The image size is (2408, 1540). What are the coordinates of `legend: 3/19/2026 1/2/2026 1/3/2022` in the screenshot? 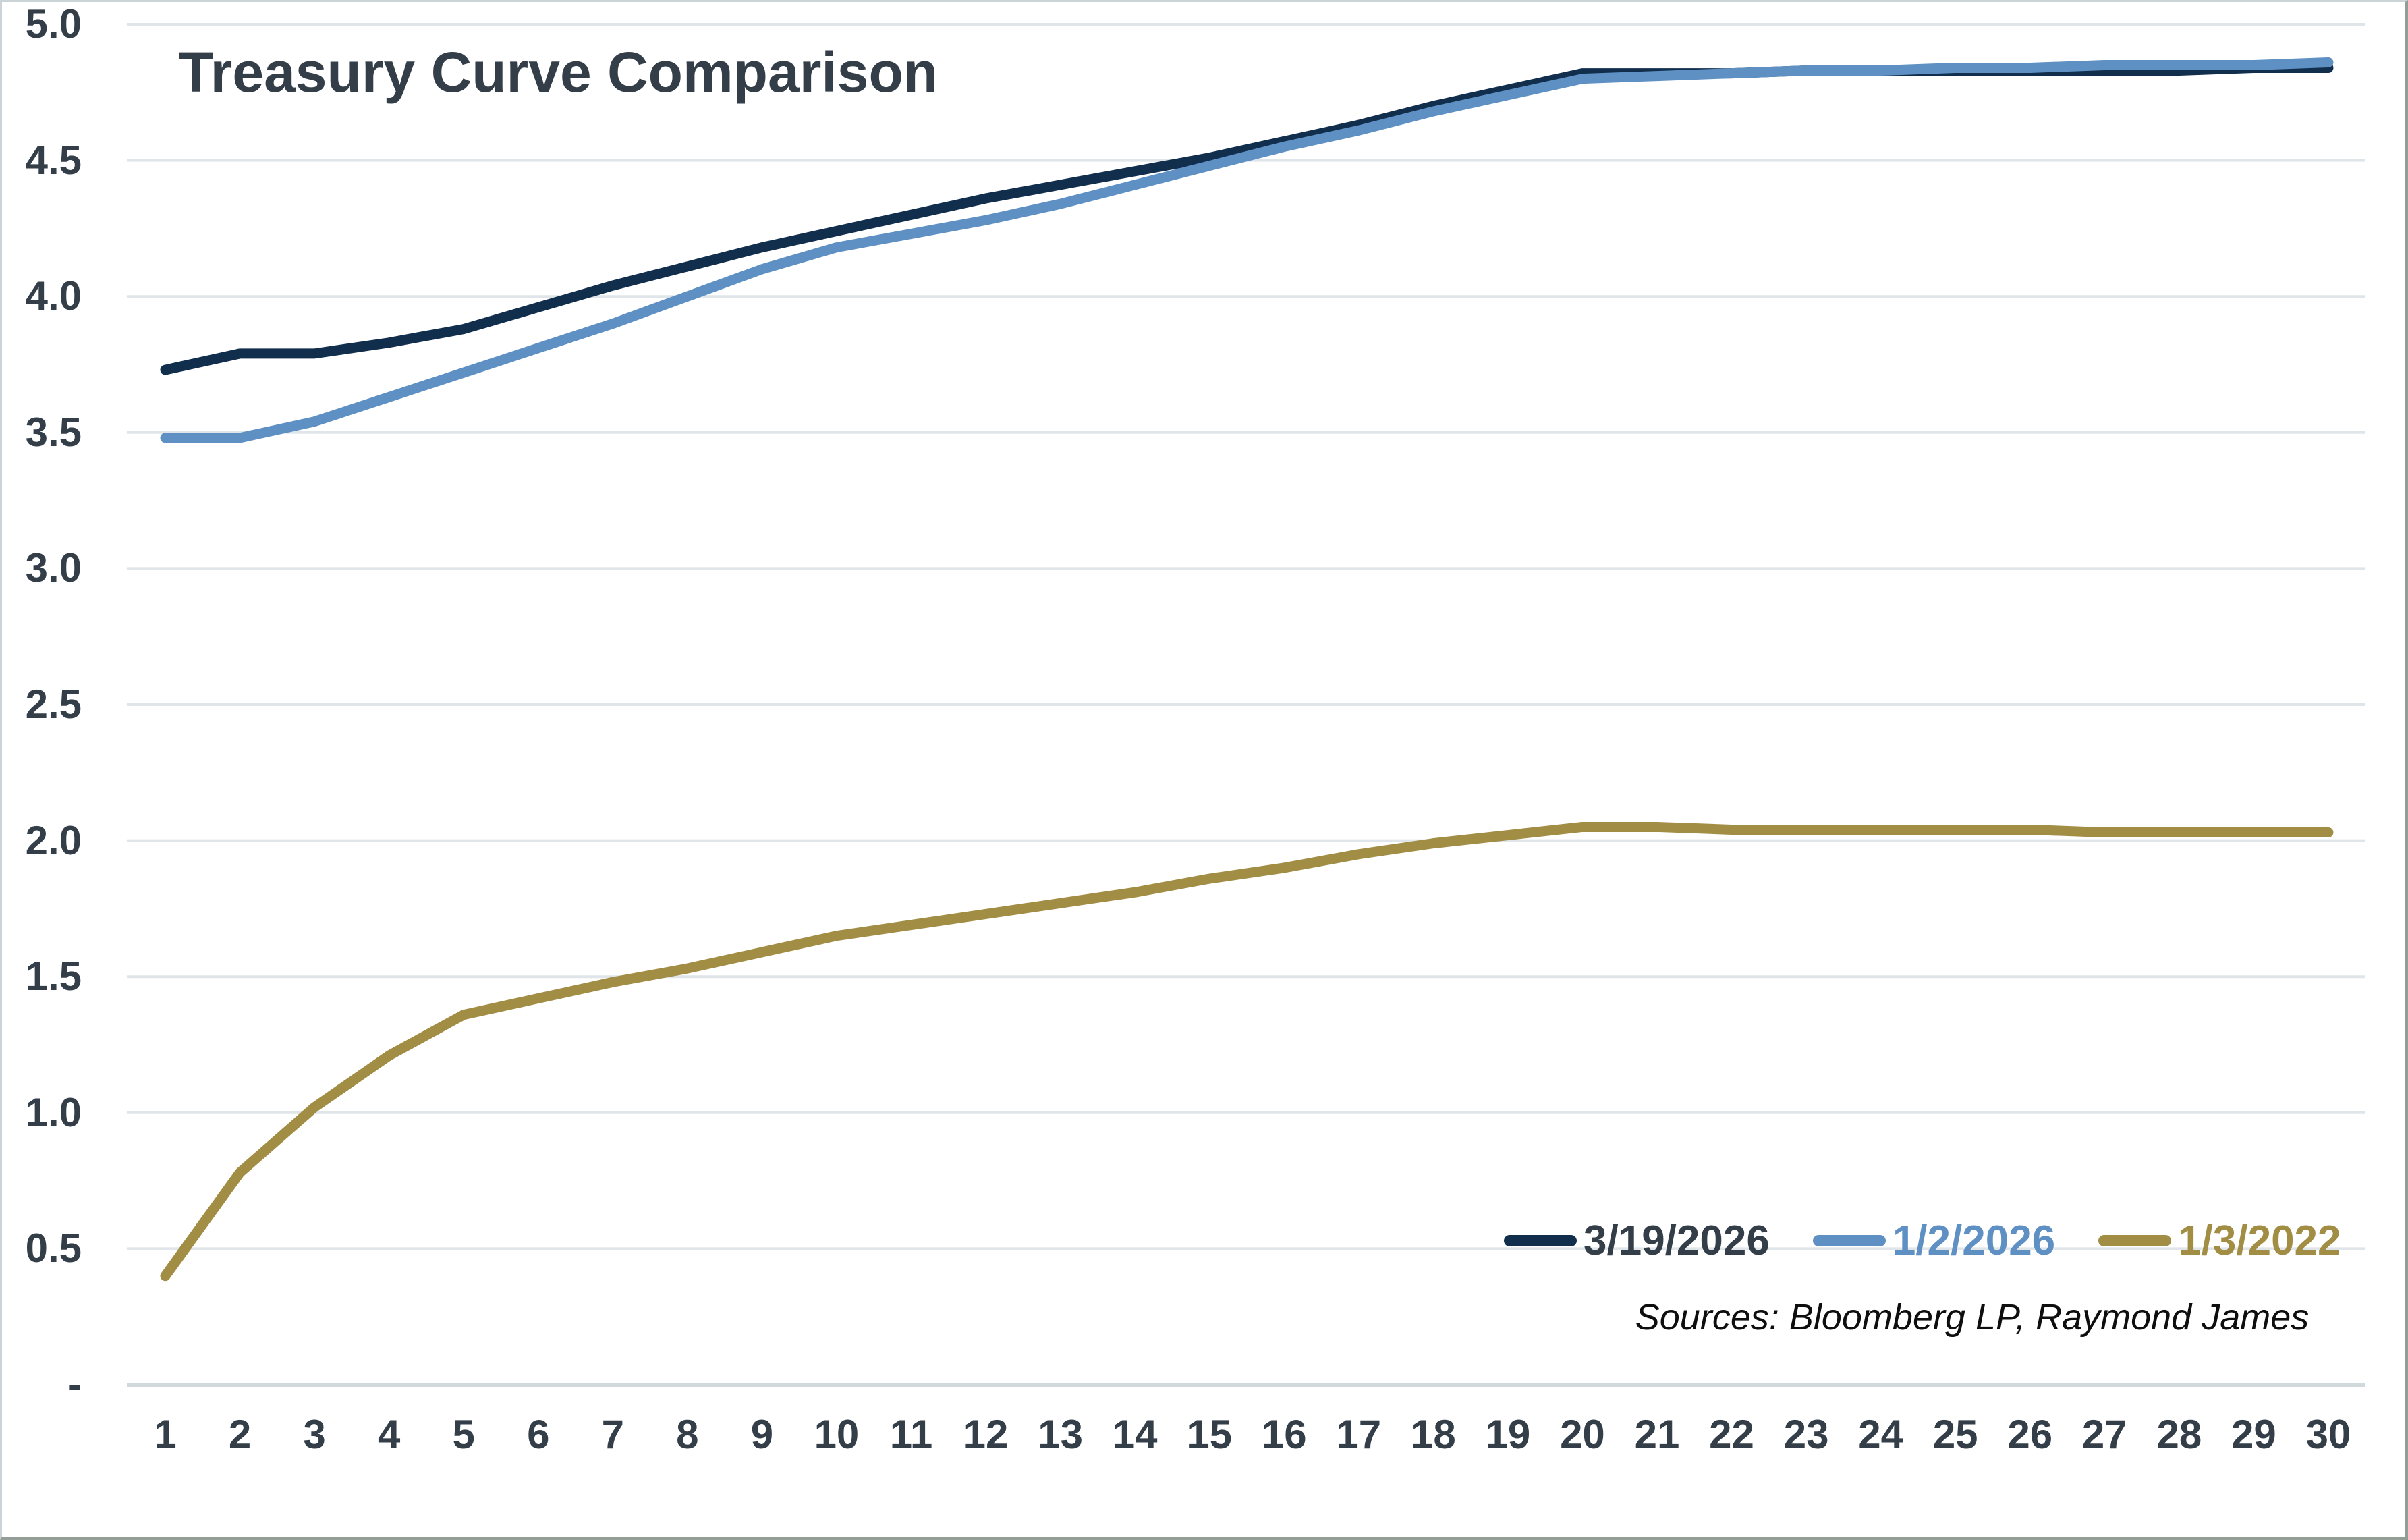 It's located at (1922, 1240).